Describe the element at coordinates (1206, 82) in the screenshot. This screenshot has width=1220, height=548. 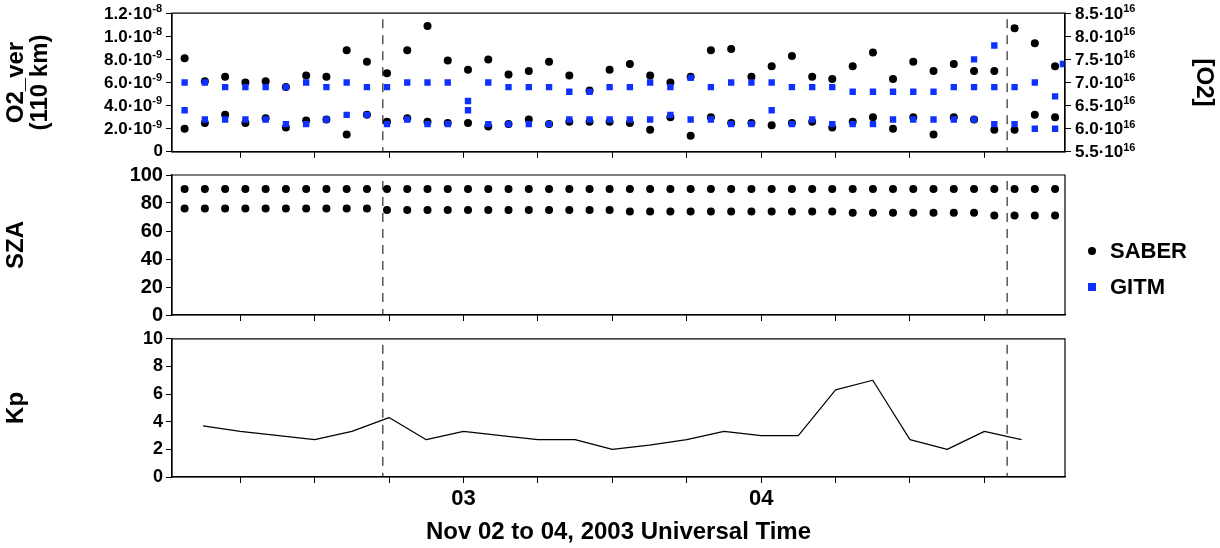
I see `y2-axis-title: [O2]` at that location.